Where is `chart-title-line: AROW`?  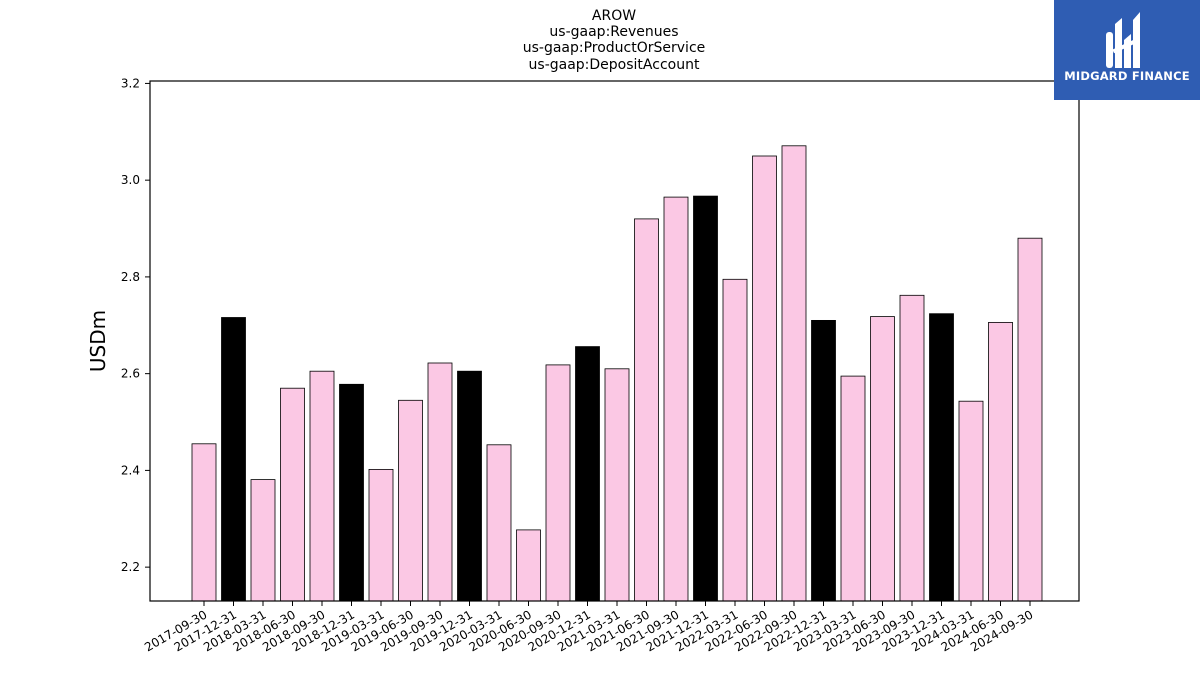 chart-title-line: AROW is located at coordinates (614, 16).